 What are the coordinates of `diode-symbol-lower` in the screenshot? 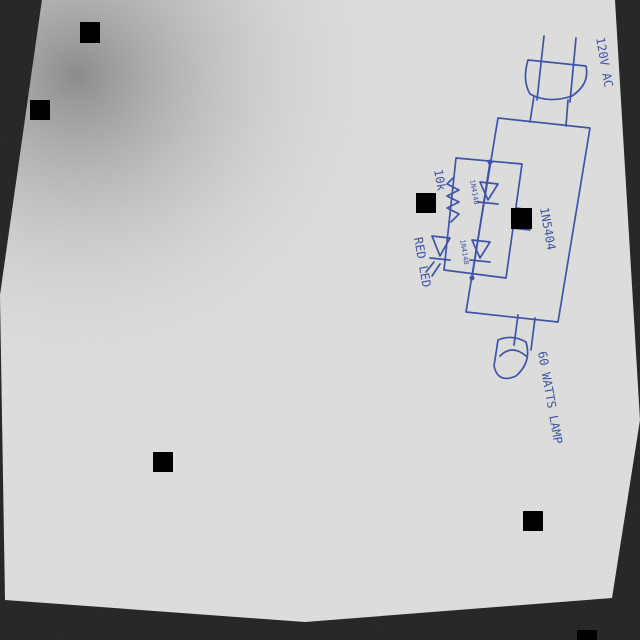 It's located at (480, 251).